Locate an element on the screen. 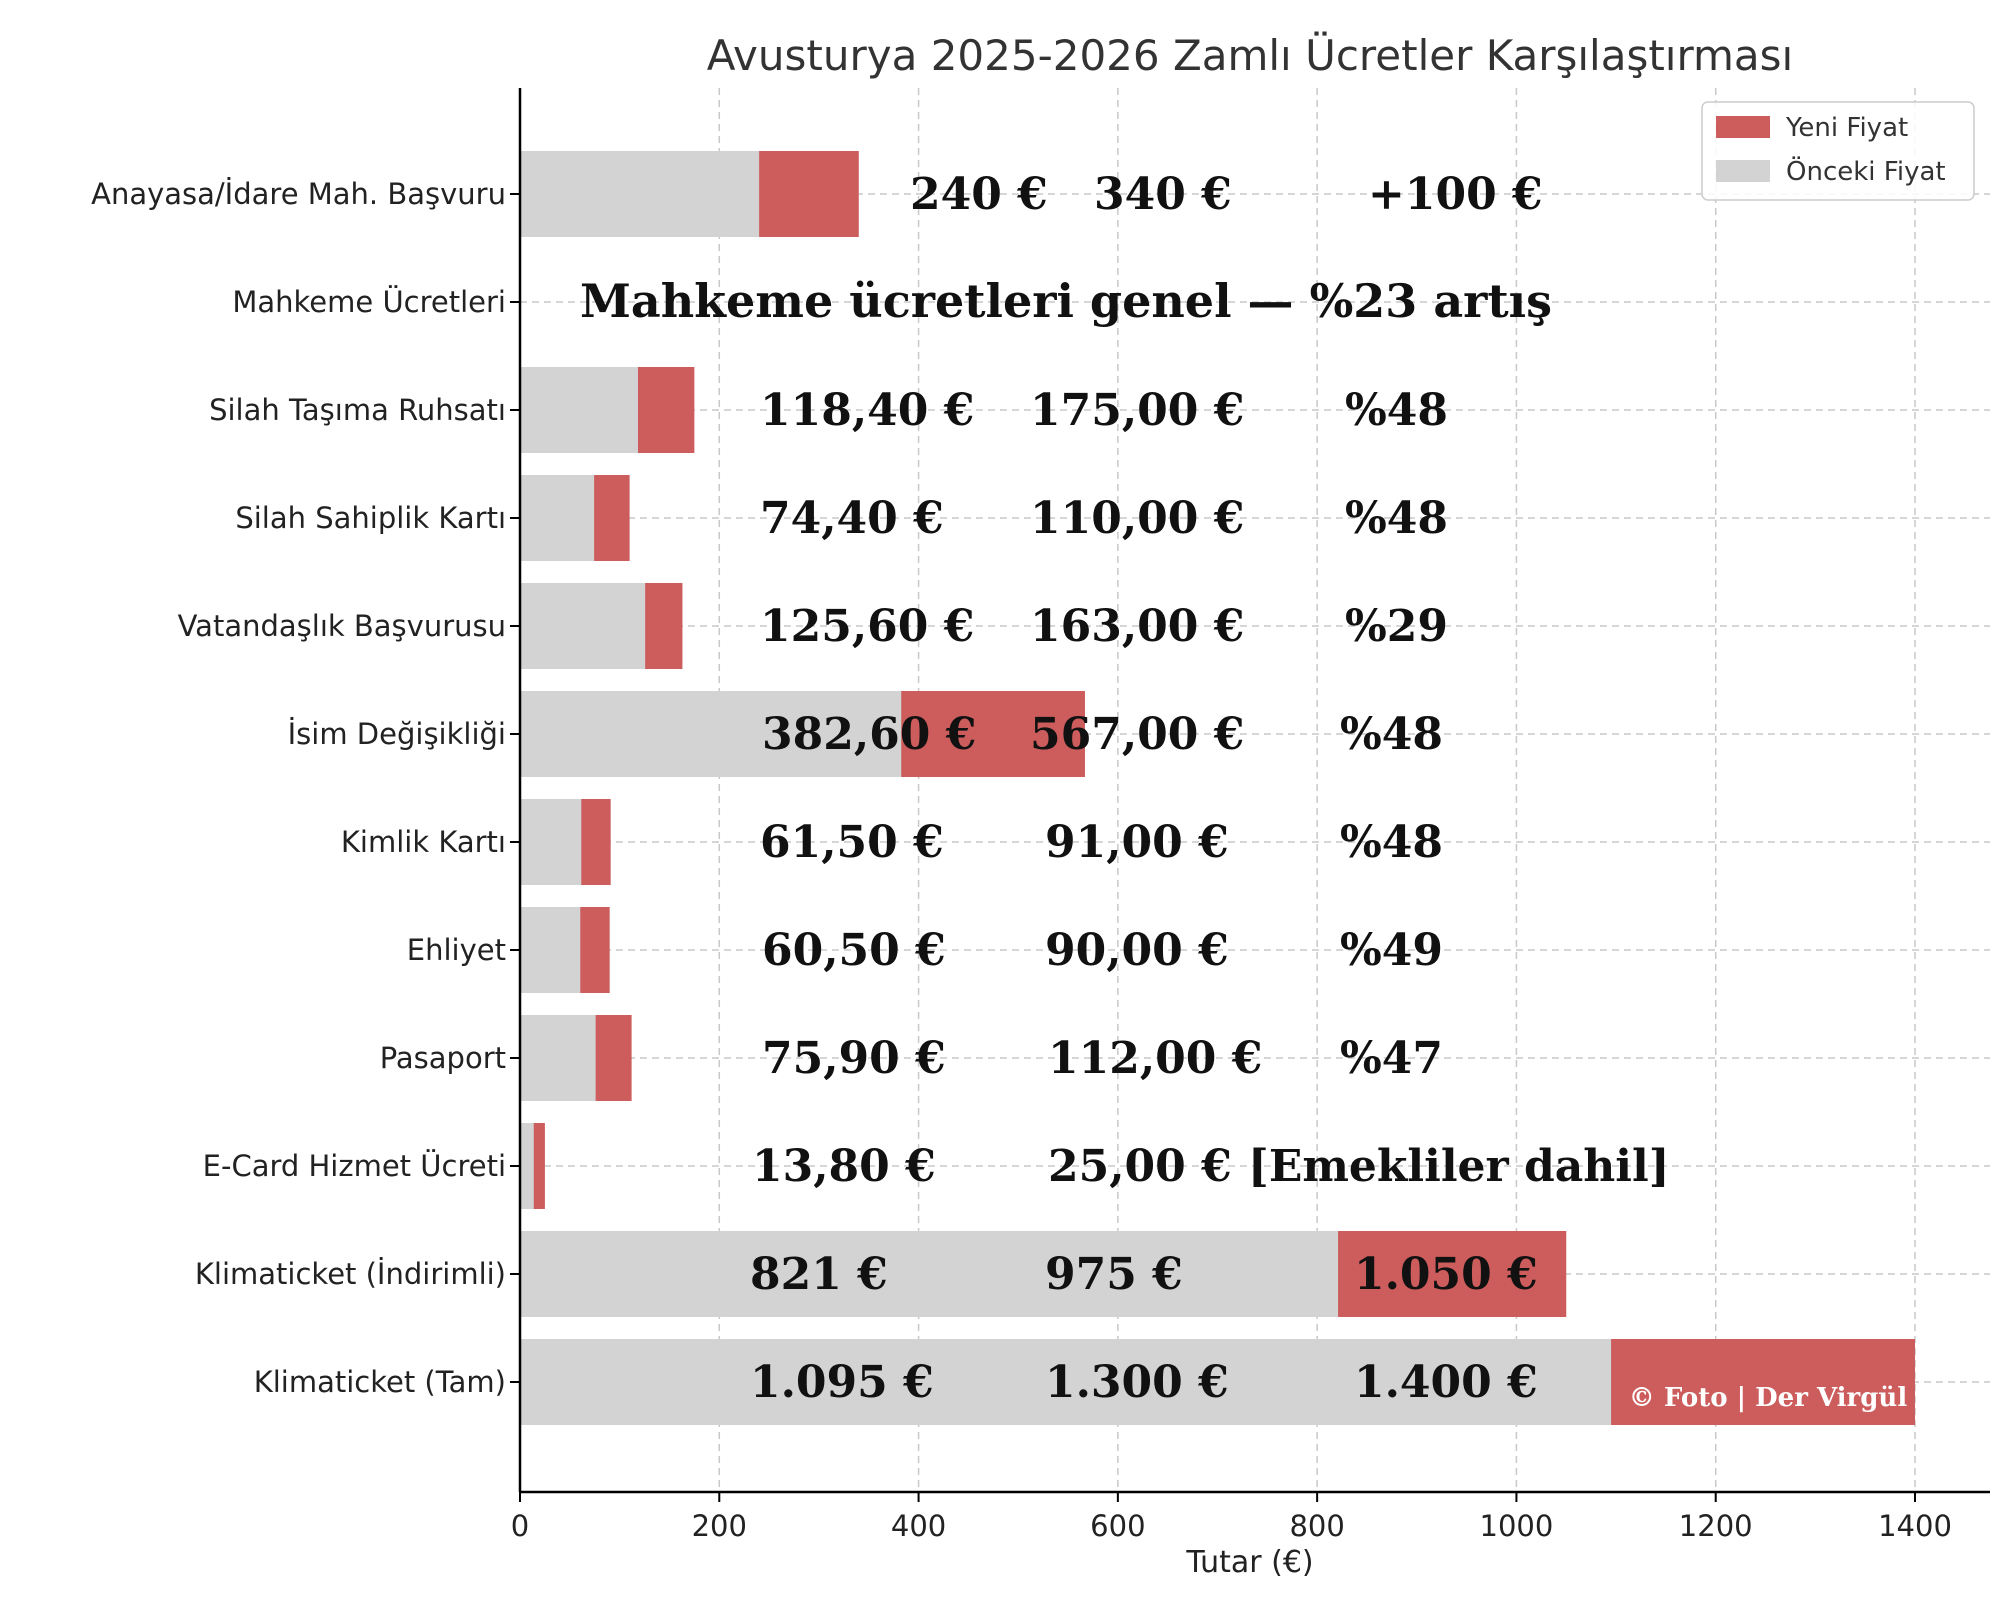 Image resolution: width=2000 pixels, height=1600 pixels. y-tick-label: Vatandaşlık Başvurusu is located at coordinates (342, 626).